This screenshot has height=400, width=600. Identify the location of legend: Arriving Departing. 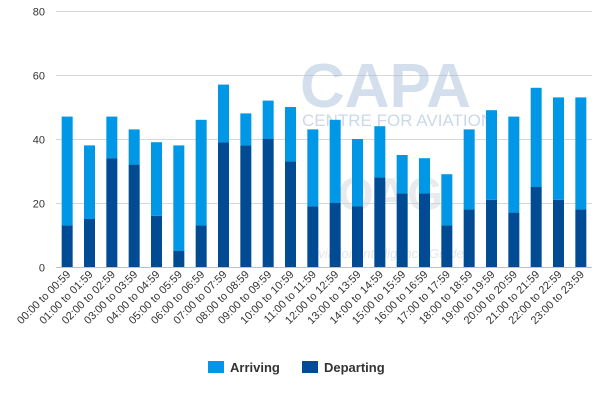
(296, 367).